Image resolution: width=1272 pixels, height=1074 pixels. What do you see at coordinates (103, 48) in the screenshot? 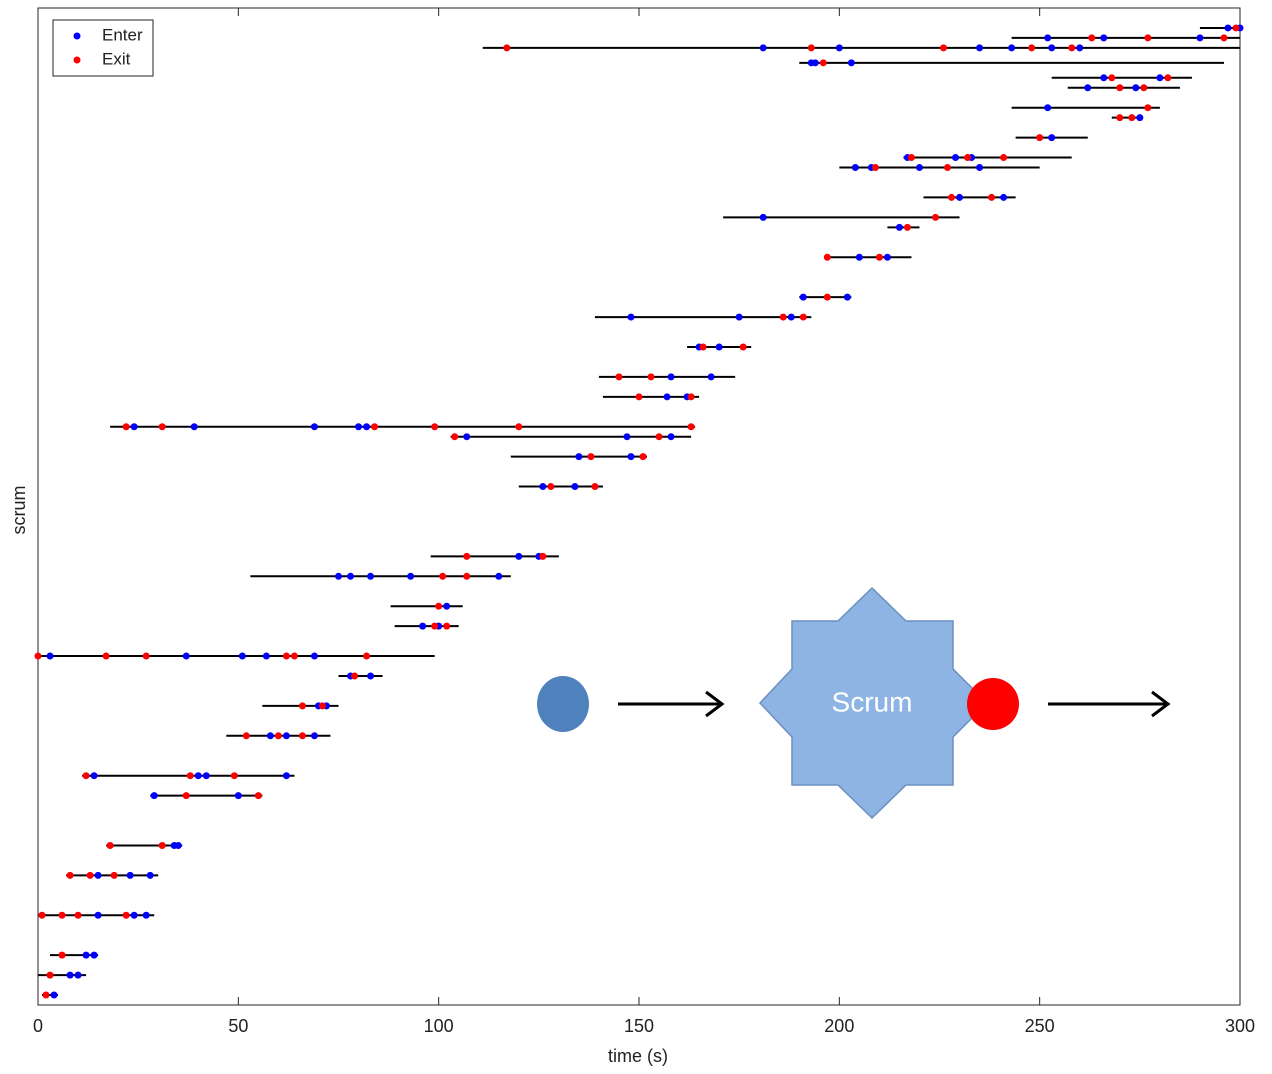
I see `legend: Enter Exit` at bounding box center [103, 48].